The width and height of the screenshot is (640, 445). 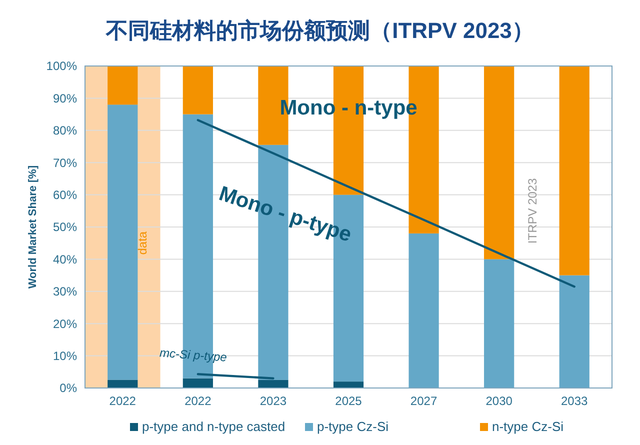 What do you see at coordinates (65, 291) in the screenshot?
I see `y-tick-label: 30%` at bounding box center [65, 291].